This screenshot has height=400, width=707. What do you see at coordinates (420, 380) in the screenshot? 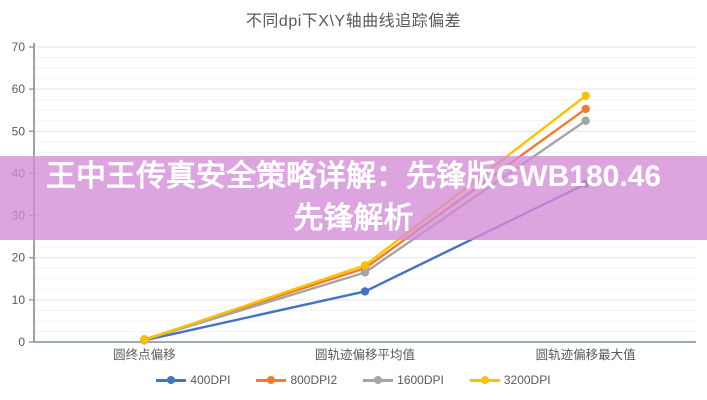
I see `legend-label: 1600DPI` at bounding box center [420, 380].